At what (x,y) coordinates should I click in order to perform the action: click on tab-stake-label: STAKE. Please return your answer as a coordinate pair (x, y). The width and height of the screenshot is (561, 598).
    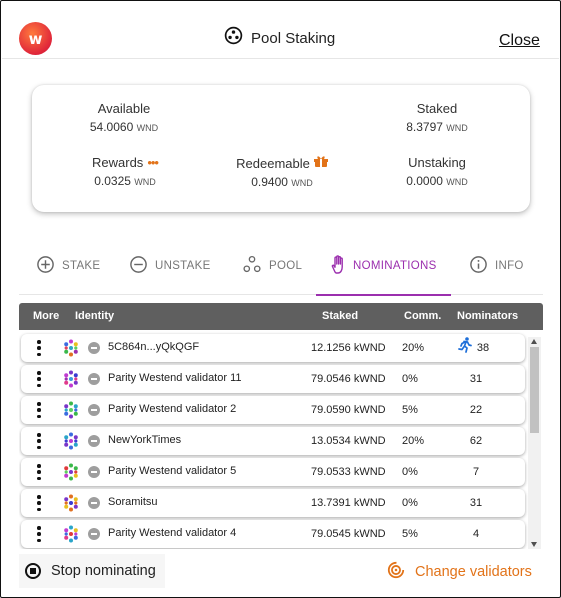
    Looking at the image, I should click on (81, 266).